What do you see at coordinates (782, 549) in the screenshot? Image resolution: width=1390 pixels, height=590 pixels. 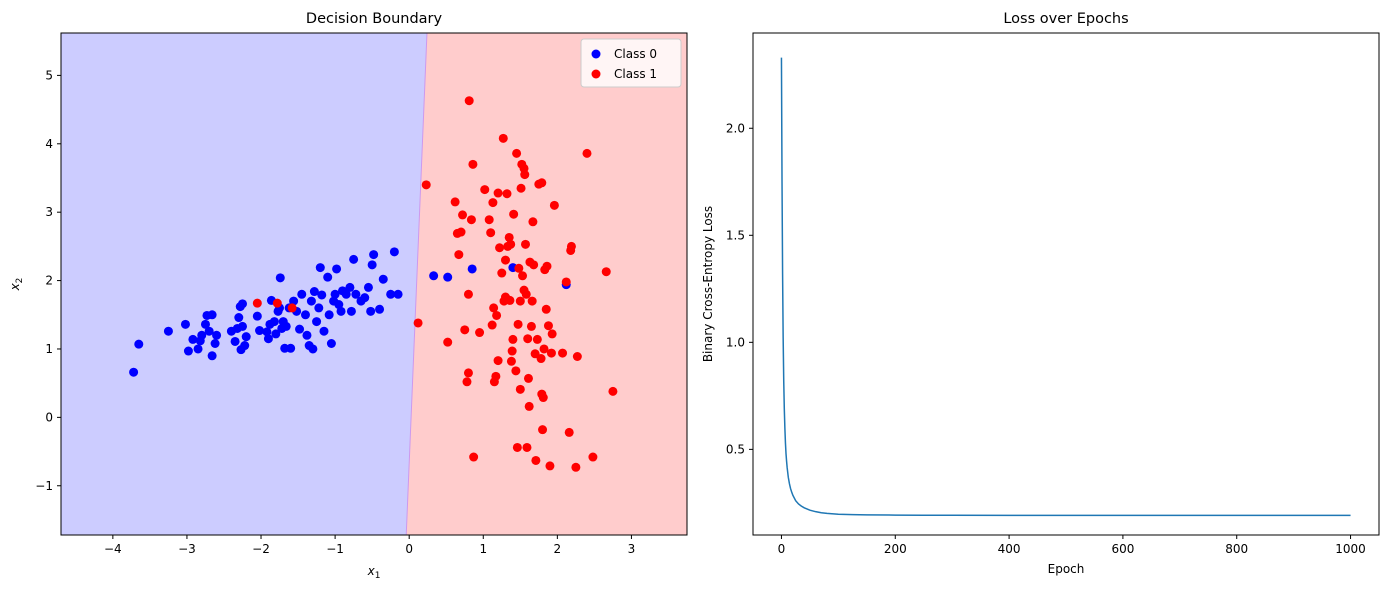 I see `right-x-tick-label: 0` at bounding box center [782, 549].